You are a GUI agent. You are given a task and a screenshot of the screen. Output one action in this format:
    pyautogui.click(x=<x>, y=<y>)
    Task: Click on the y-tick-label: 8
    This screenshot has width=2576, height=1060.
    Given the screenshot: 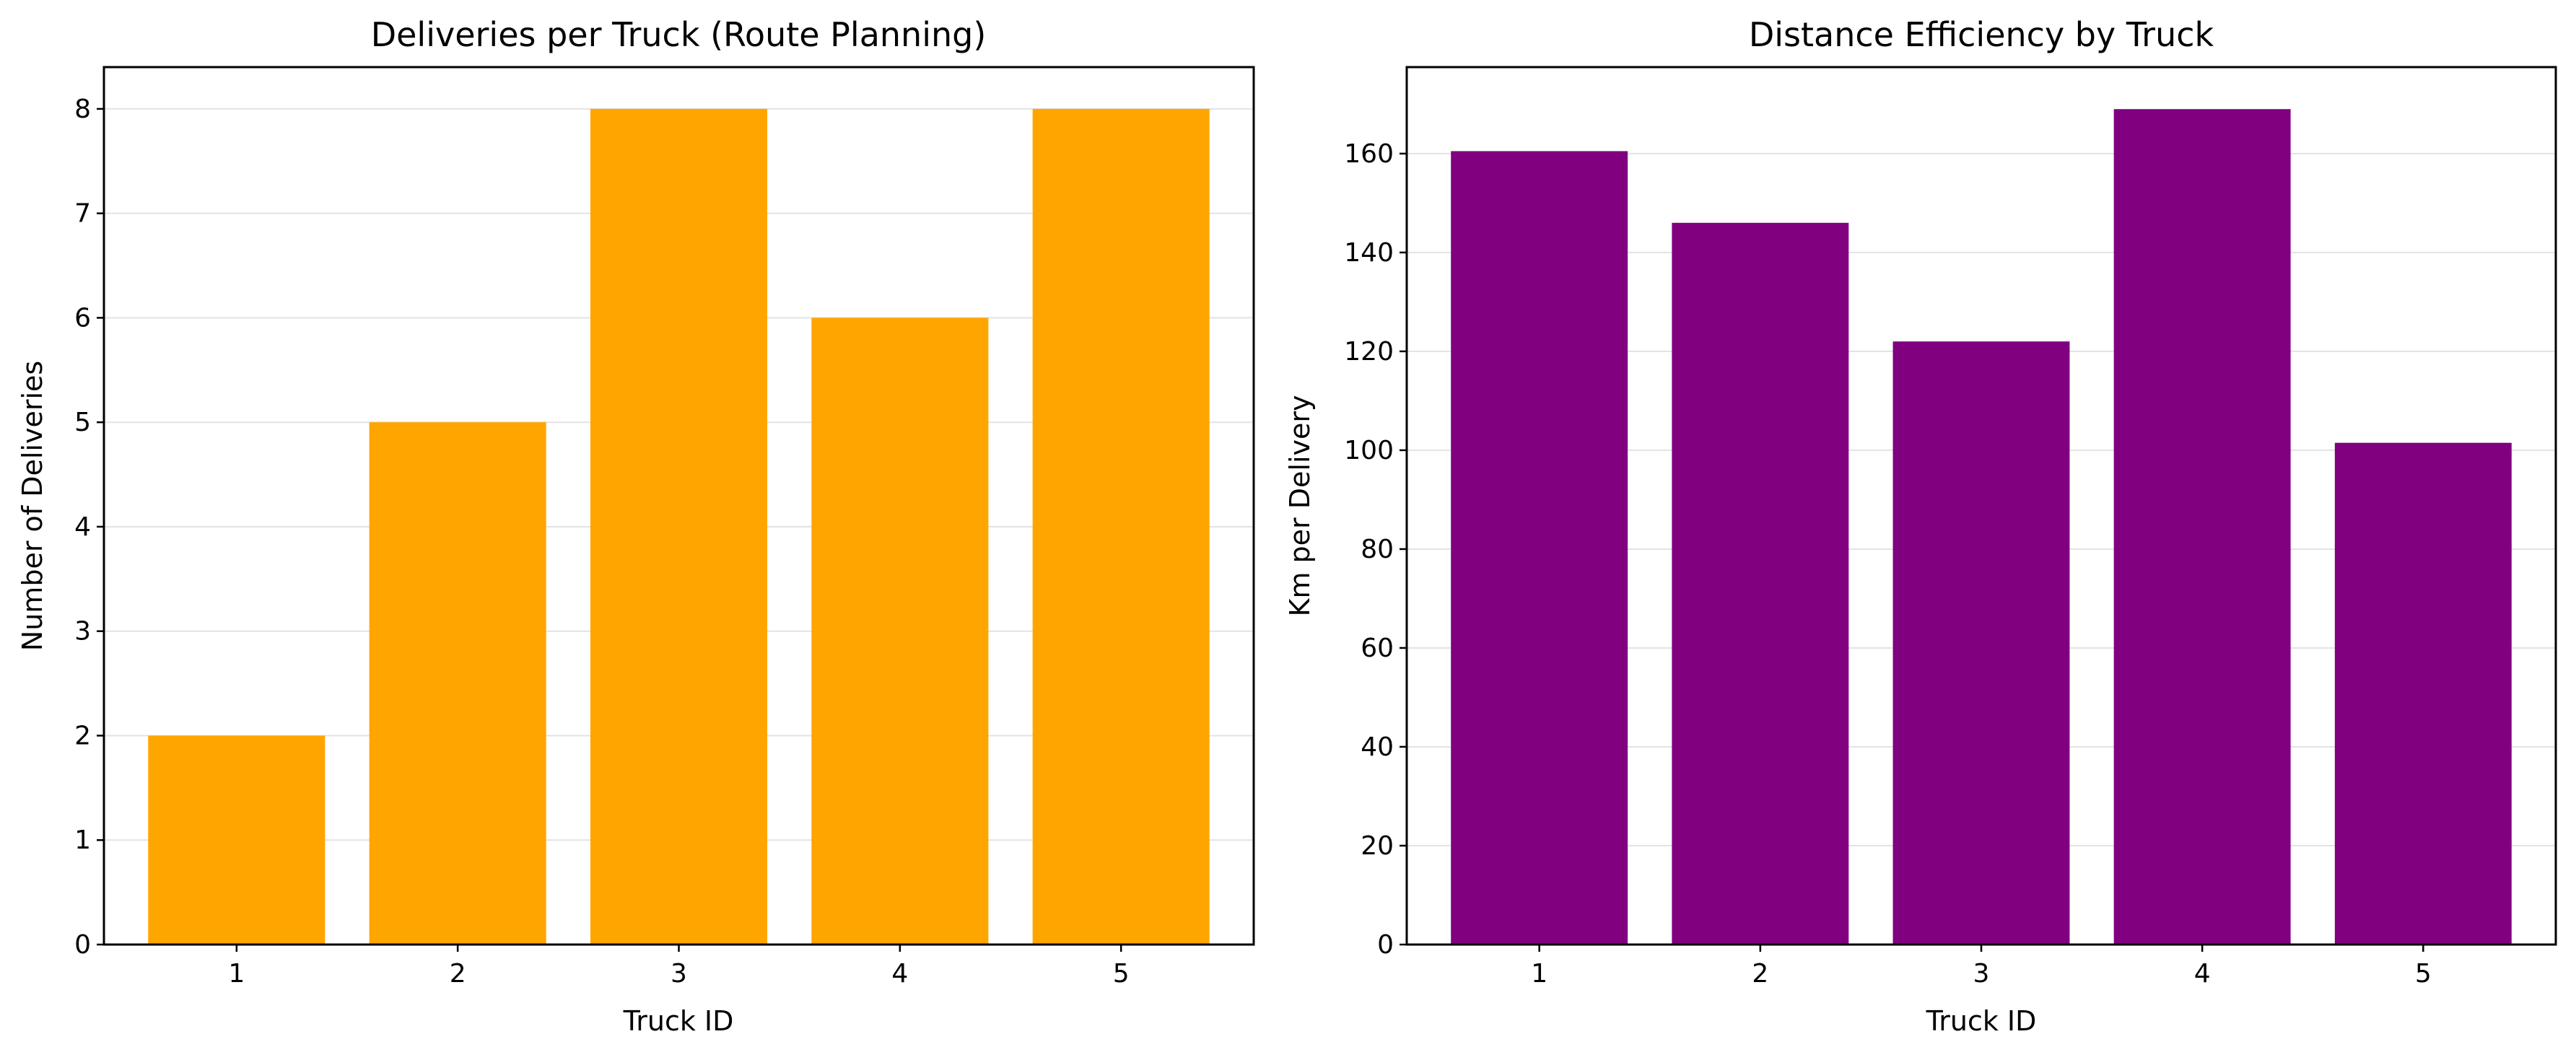 What is the action you would take?
    pyautogui.click(x=82, y=109)
    